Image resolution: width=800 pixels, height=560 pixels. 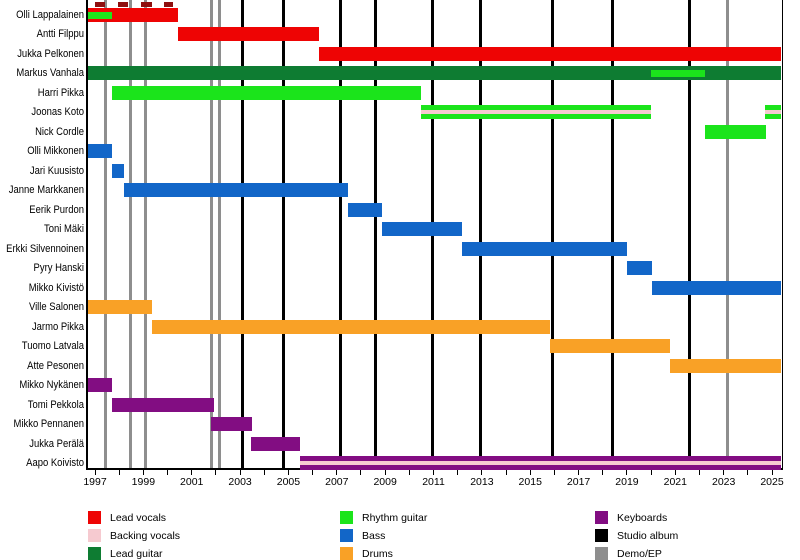 What do you see at coordinates (59, 131) in the screenshot?
I see `member-label: Nick Cordle` at bounding box center [59, 131].